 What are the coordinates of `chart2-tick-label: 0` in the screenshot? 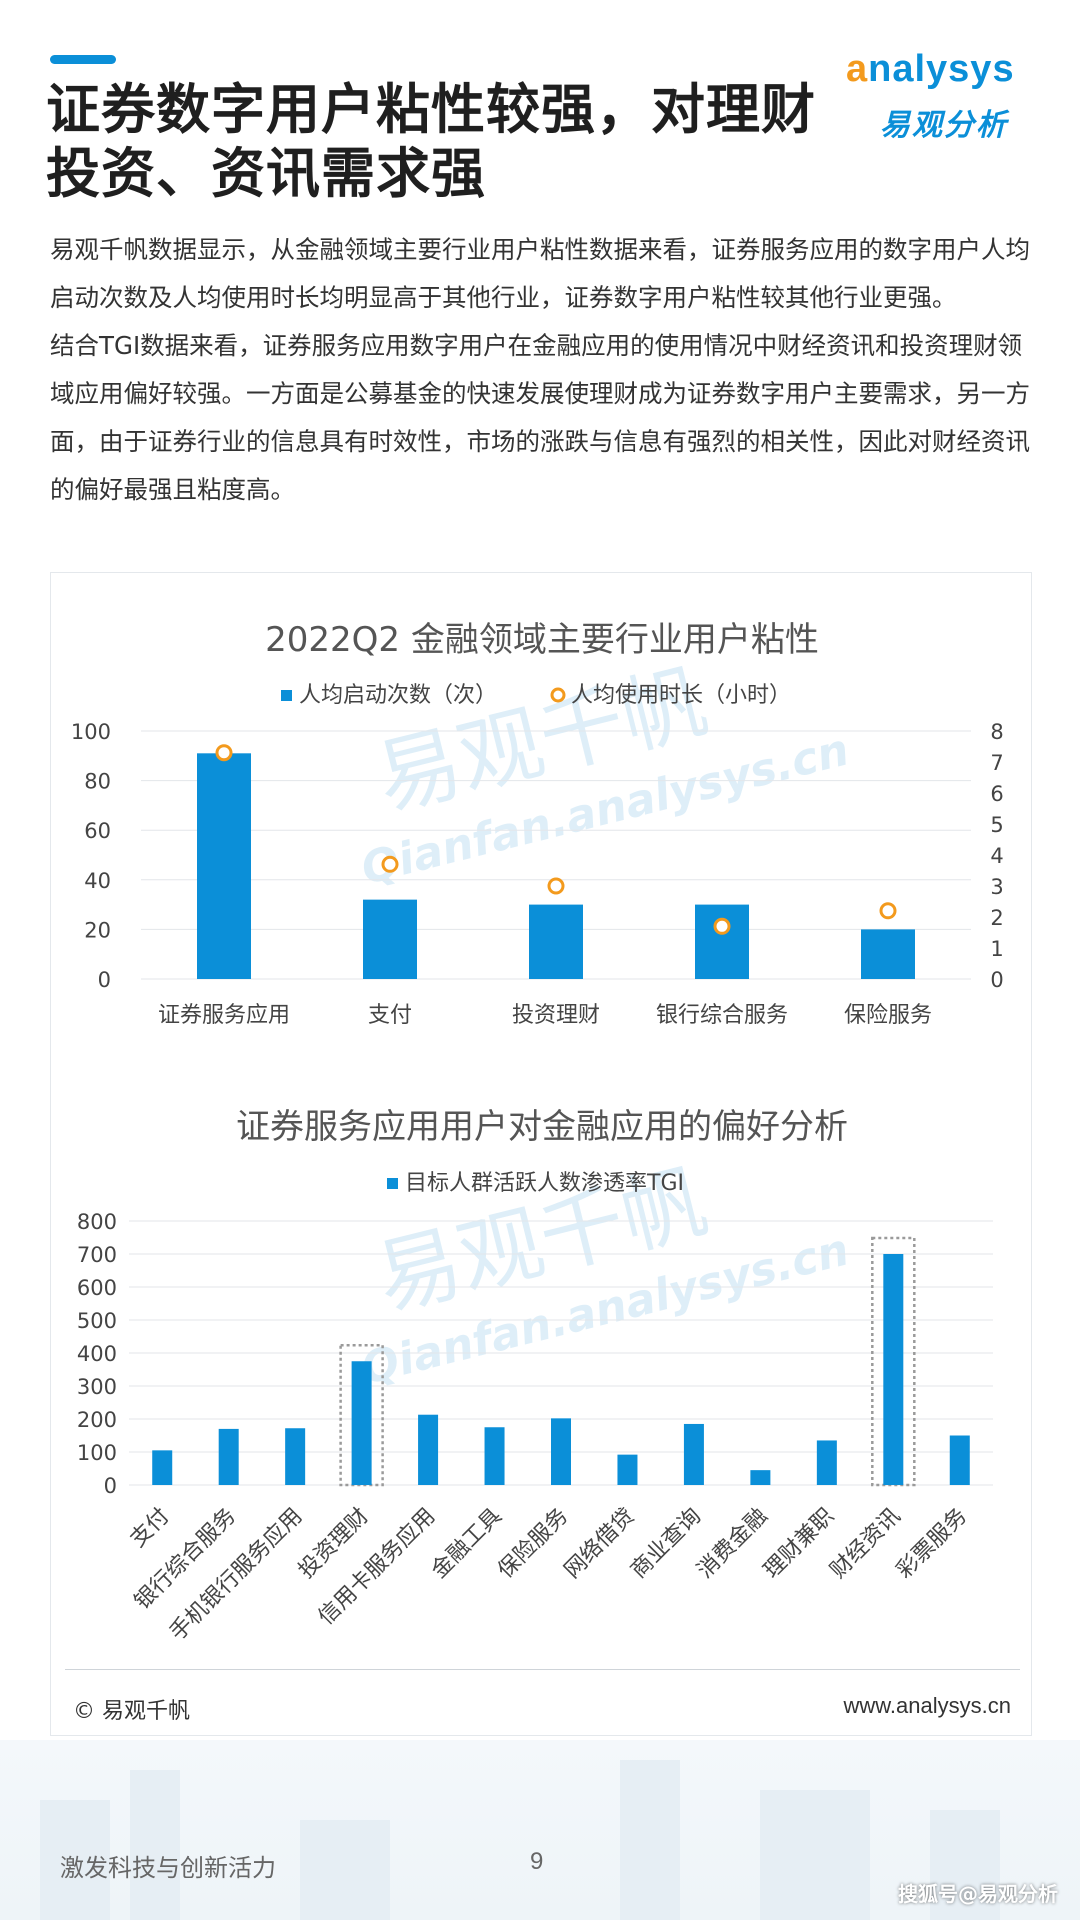 It's located at (110, 1486).